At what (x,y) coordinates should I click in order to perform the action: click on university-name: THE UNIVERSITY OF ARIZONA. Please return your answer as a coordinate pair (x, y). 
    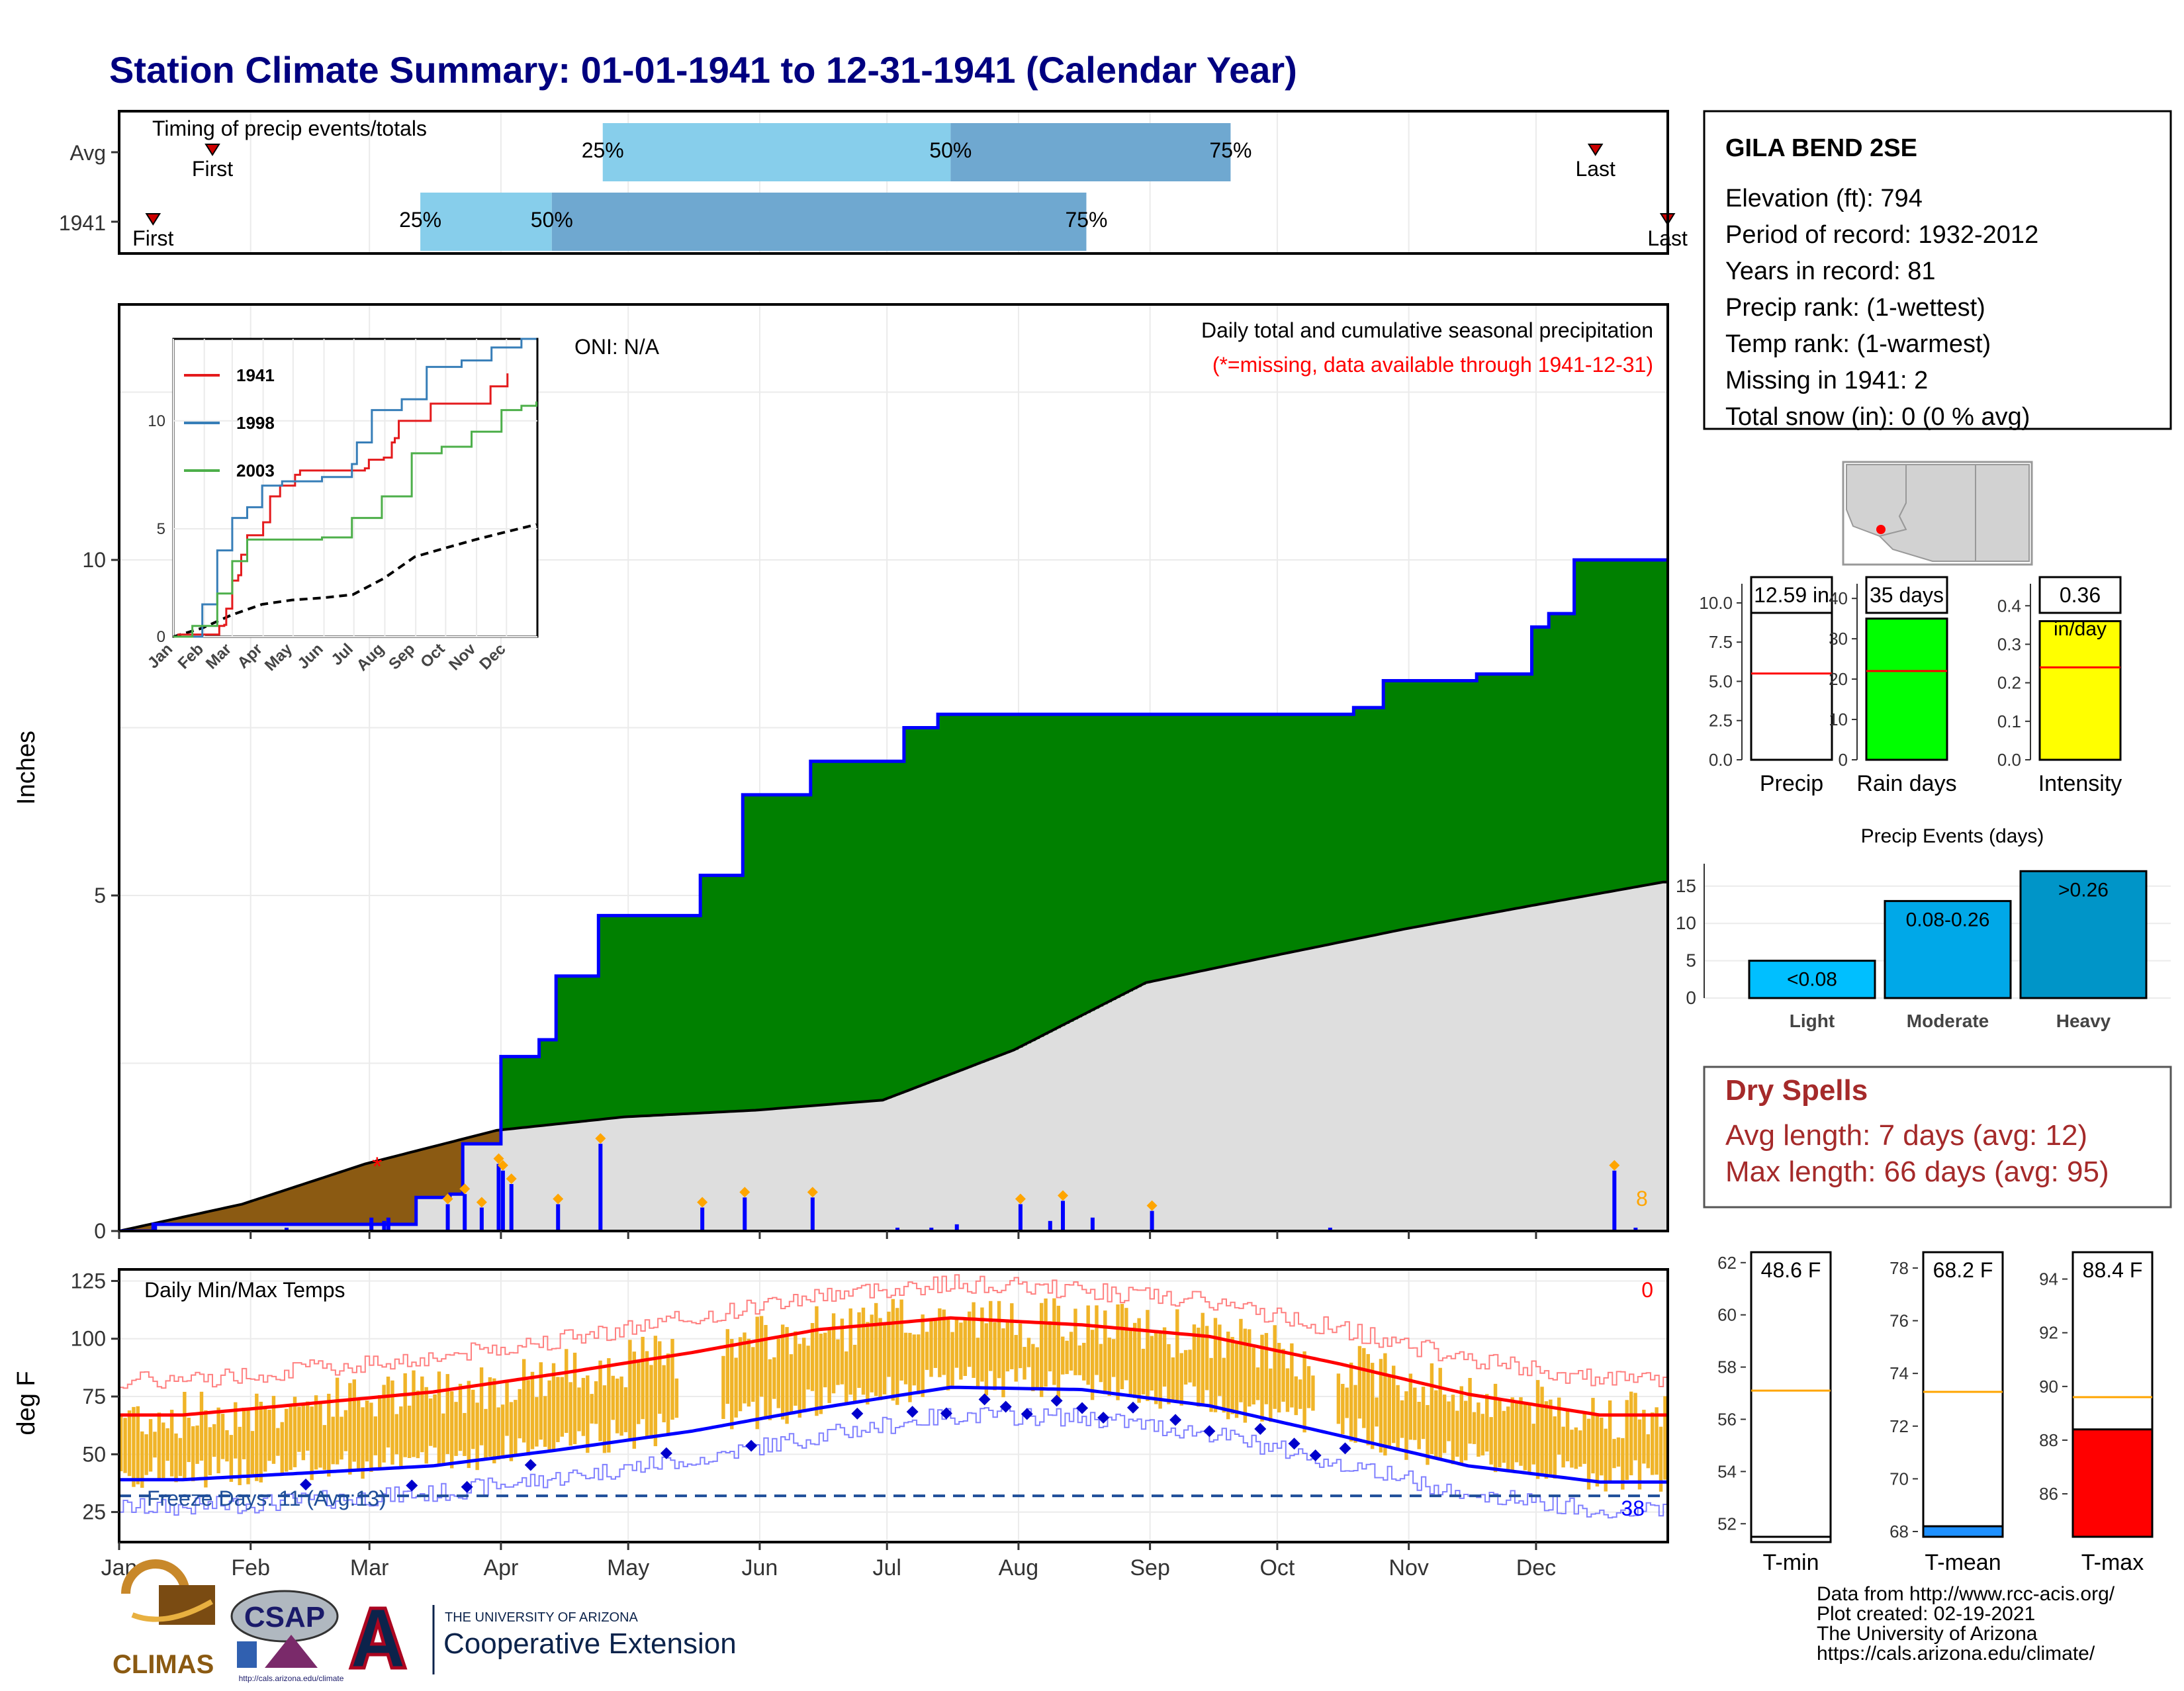
    Looking at the image, I should click on (542, 1617).